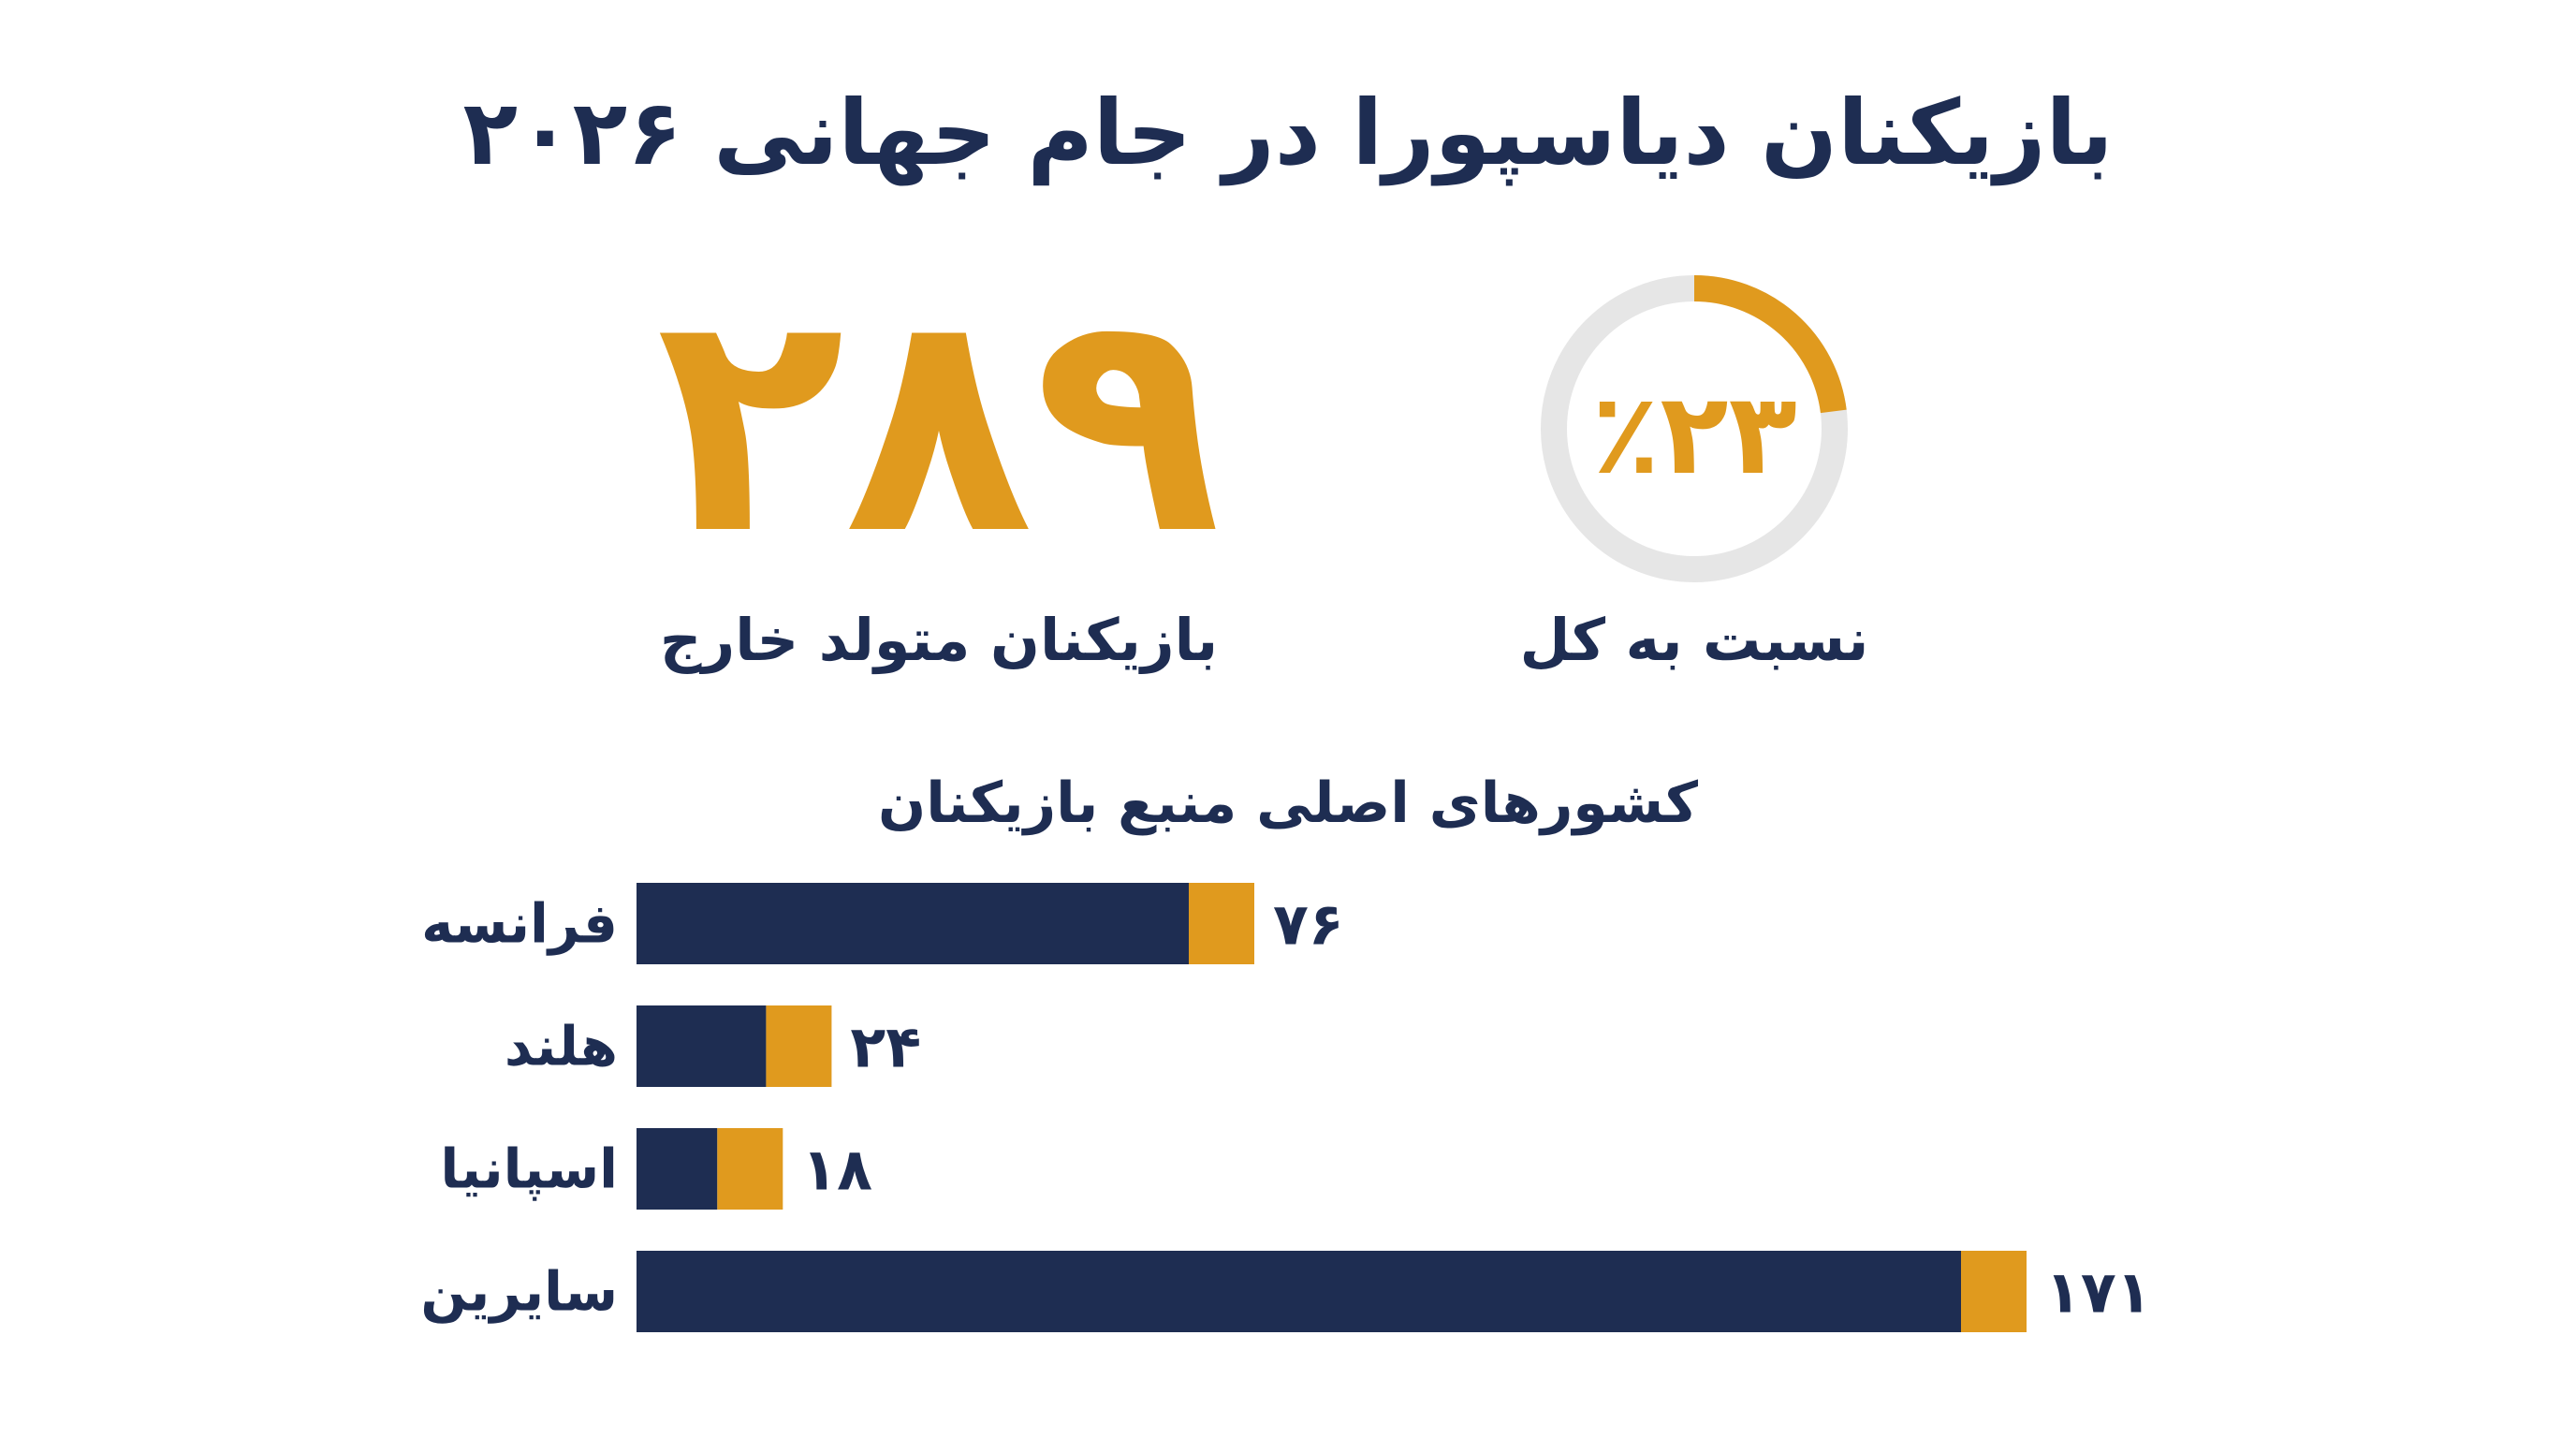 The image size is (2576, 1438). Describe the element at coordinates (885, 1047) in the screenshot. I see `value-label-1: ۲۴` at that location.